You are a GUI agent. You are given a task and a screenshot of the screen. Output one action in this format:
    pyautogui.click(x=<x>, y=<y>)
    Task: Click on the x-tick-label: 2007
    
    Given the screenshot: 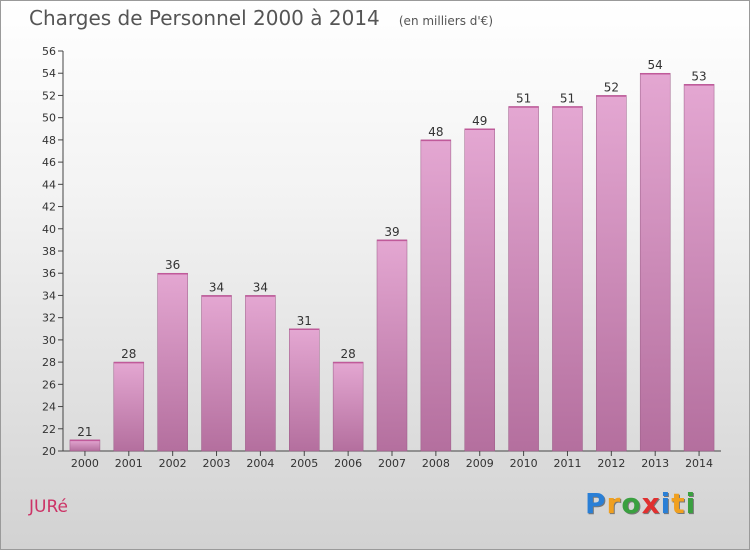 What is the action you would take?
    pyautogui.click(x=392, y=463)
    